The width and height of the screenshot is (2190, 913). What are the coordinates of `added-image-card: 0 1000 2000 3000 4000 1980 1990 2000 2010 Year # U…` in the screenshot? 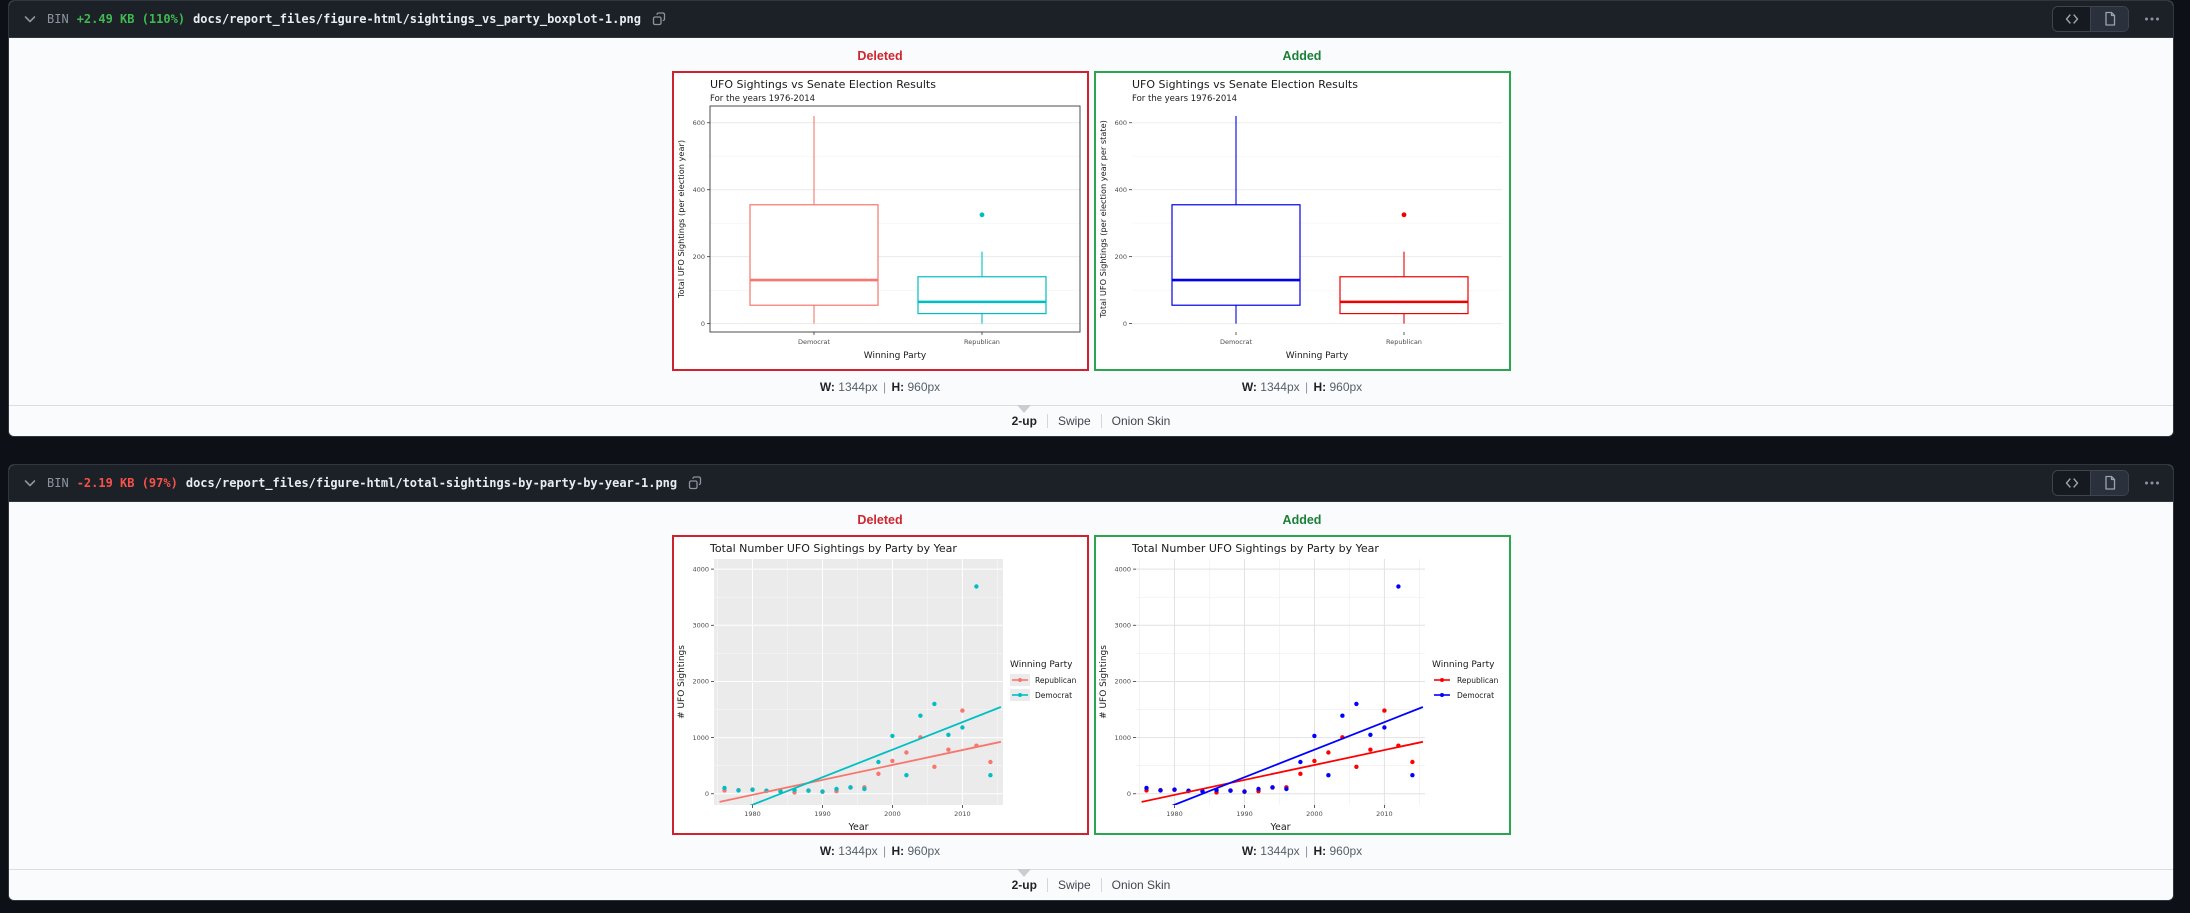 It's located at (1302, 685).